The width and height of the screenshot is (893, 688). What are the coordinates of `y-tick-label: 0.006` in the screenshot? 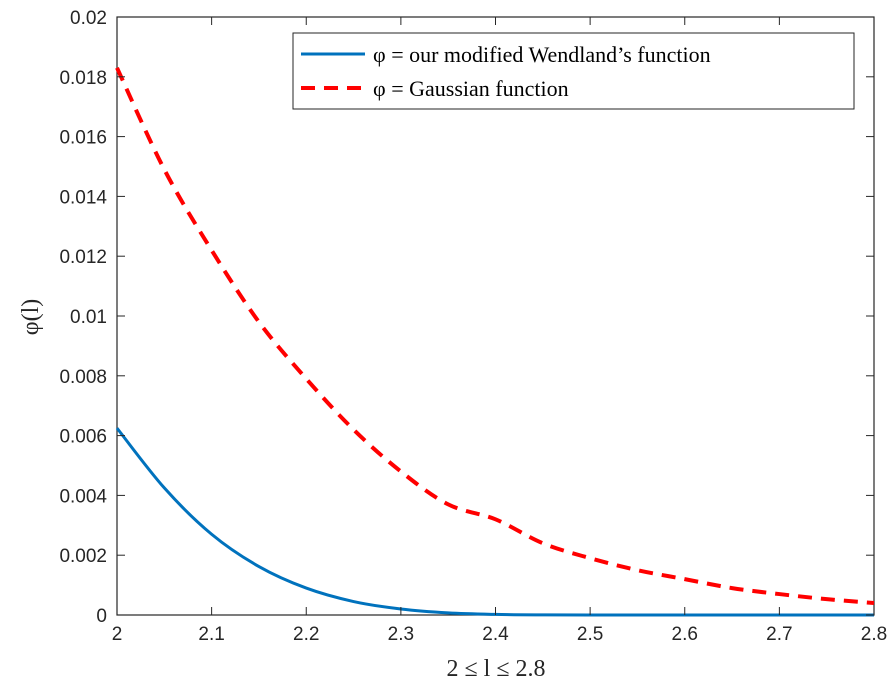 It's located at (83, 437).